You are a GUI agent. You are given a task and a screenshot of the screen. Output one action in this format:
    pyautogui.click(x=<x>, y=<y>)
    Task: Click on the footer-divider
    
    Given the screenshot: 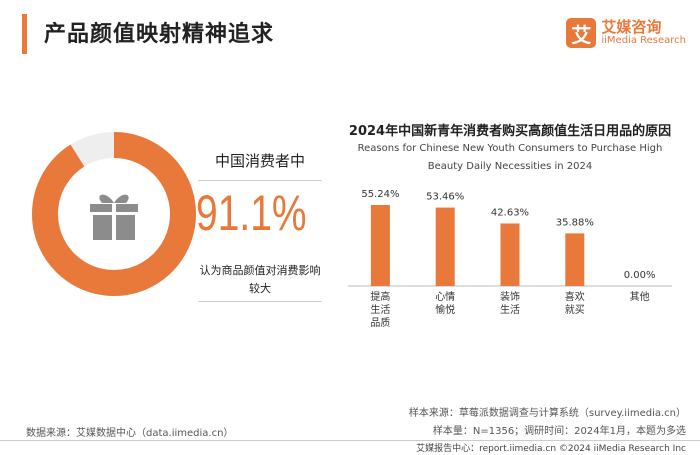 What is the action you would take?
    pyautogui.click(x=350, y=440)
    